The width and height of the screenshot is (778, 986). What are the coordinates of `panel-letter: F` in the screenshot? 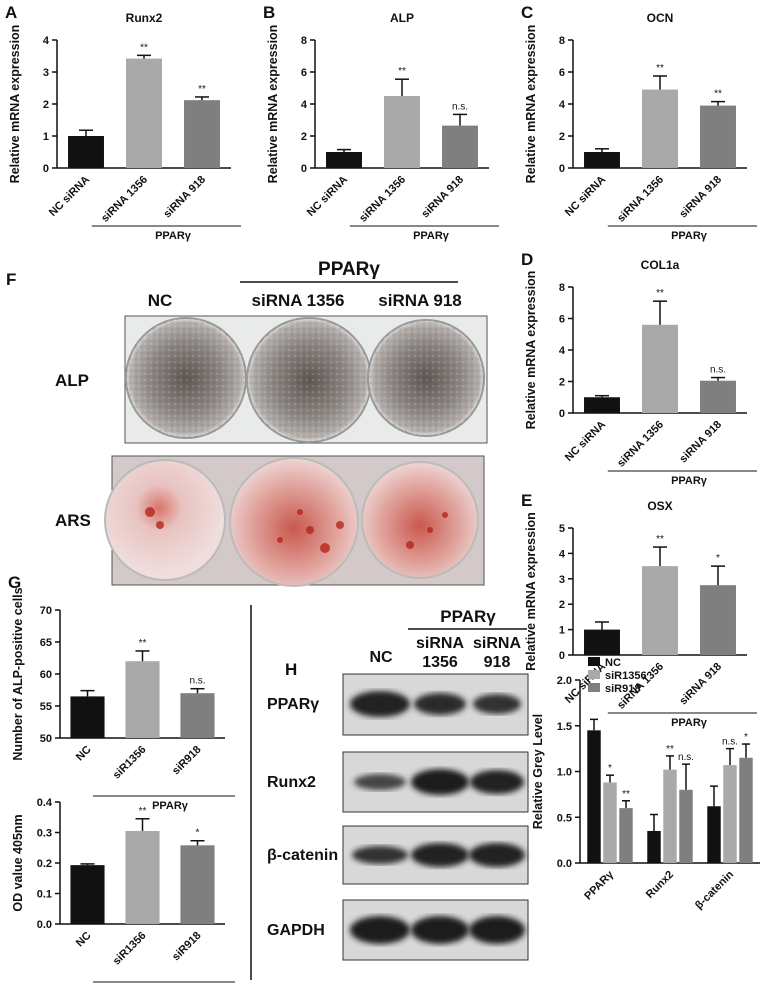 It's located at (11, 279).